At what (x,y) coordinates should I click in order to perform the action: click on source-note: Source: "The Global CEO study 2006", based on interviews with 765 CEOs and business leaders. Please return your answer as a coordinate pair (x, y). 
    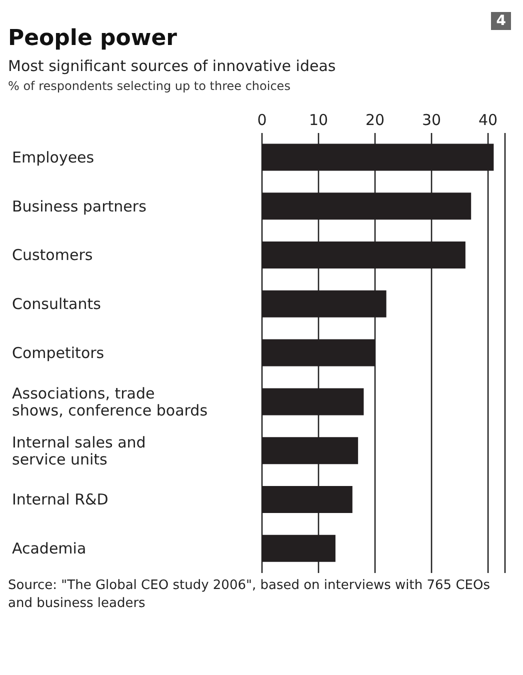
    Looking at the image, I should click on (250, 594).